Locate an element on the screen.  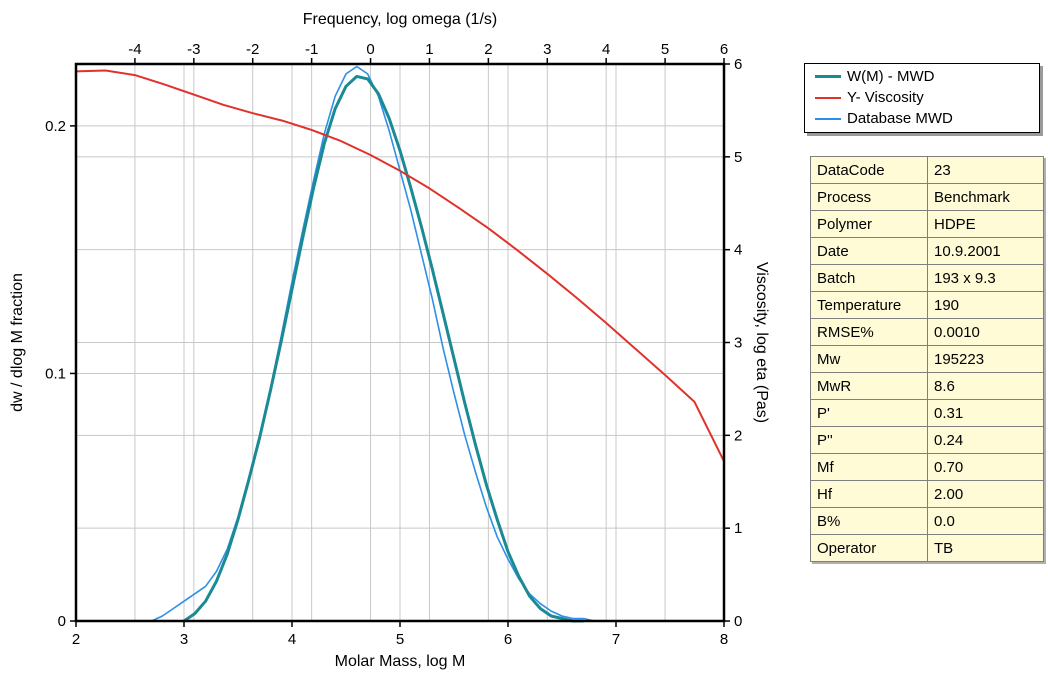
table-row: Process Benchmark is located at coordinates (927, 197).